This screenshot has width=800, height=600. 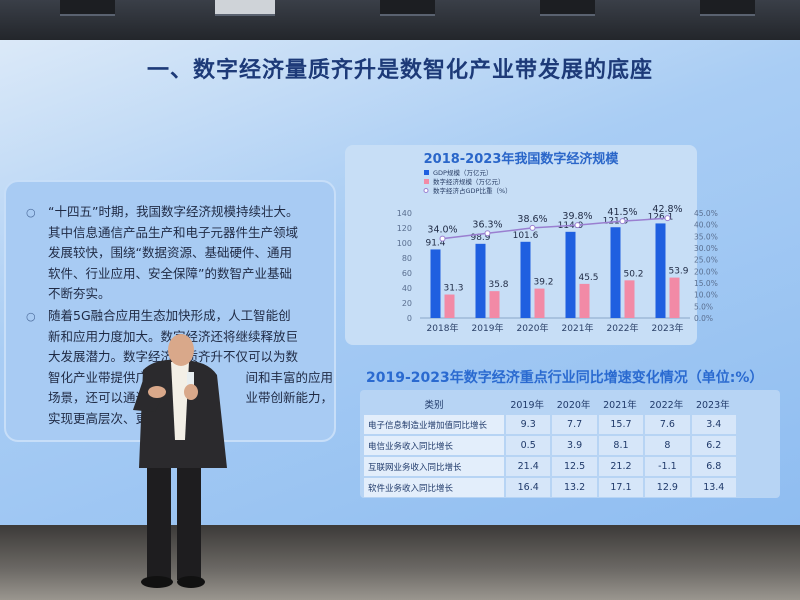 I want to click on legend-entry: 数字经济占GDP比重（%）, so click(x=472, y=190).